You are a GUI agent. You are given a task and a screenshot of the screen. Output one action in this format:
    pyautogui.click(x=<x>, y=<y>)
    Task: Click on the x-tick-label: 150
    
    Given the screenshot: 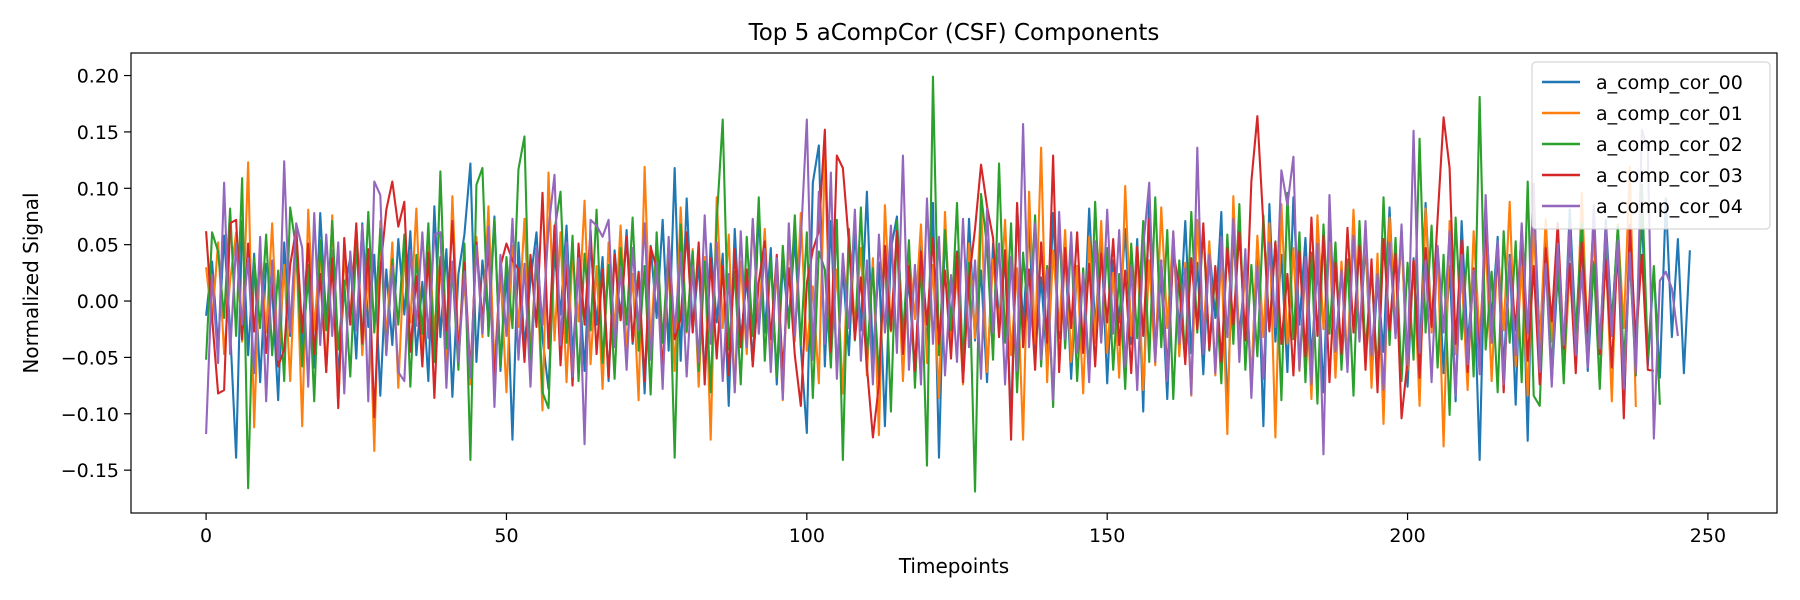 What is the action you would take?
    pyautogui.click(x=1107, y=536)
    